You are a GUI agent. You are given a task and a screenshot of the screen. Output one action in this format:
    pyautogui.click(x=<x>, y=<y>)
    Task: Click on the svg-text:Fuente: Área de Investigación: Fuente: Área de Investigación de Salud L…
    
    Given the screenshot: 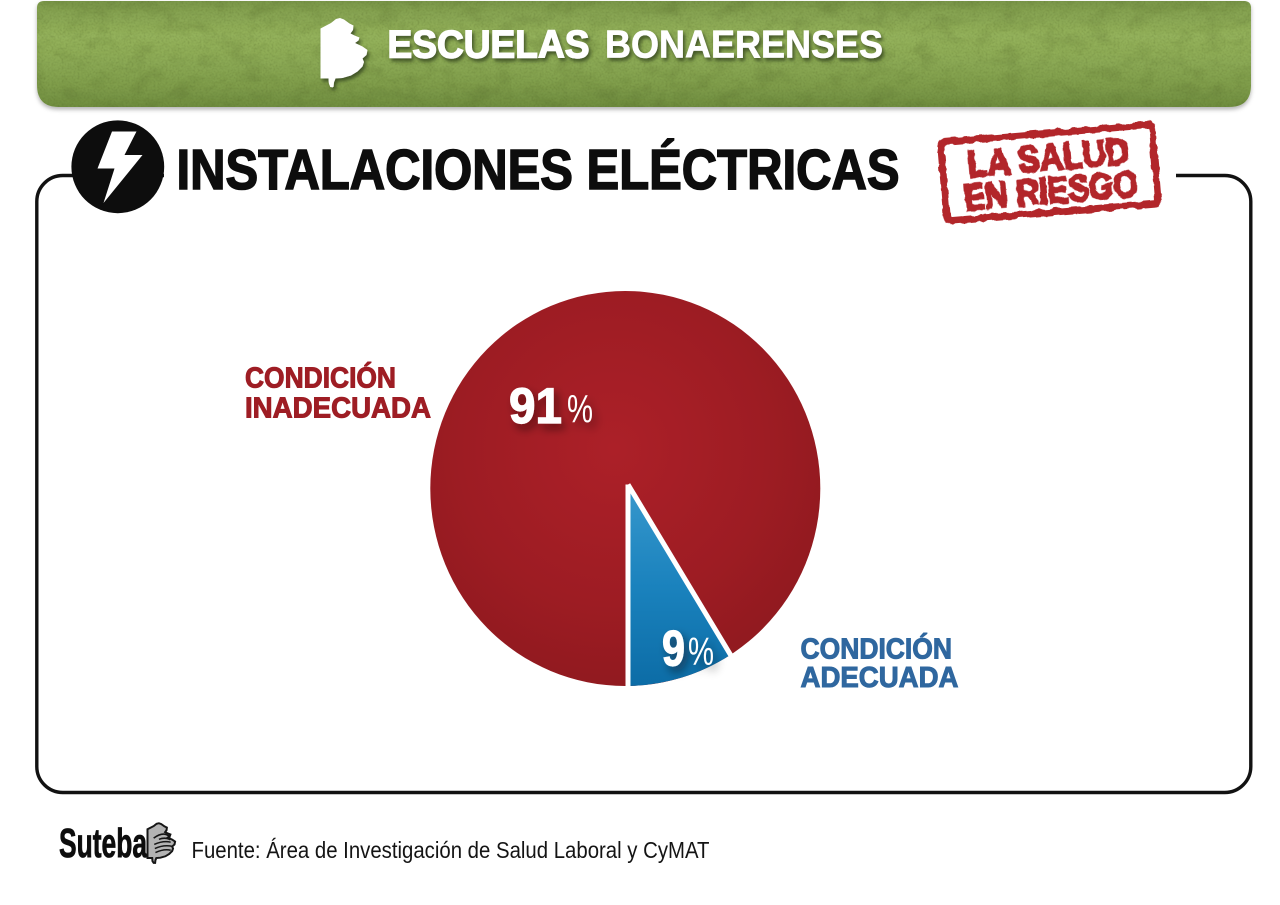 What is the action you would take?
    pyautogui.click(x=451, y=850)
    